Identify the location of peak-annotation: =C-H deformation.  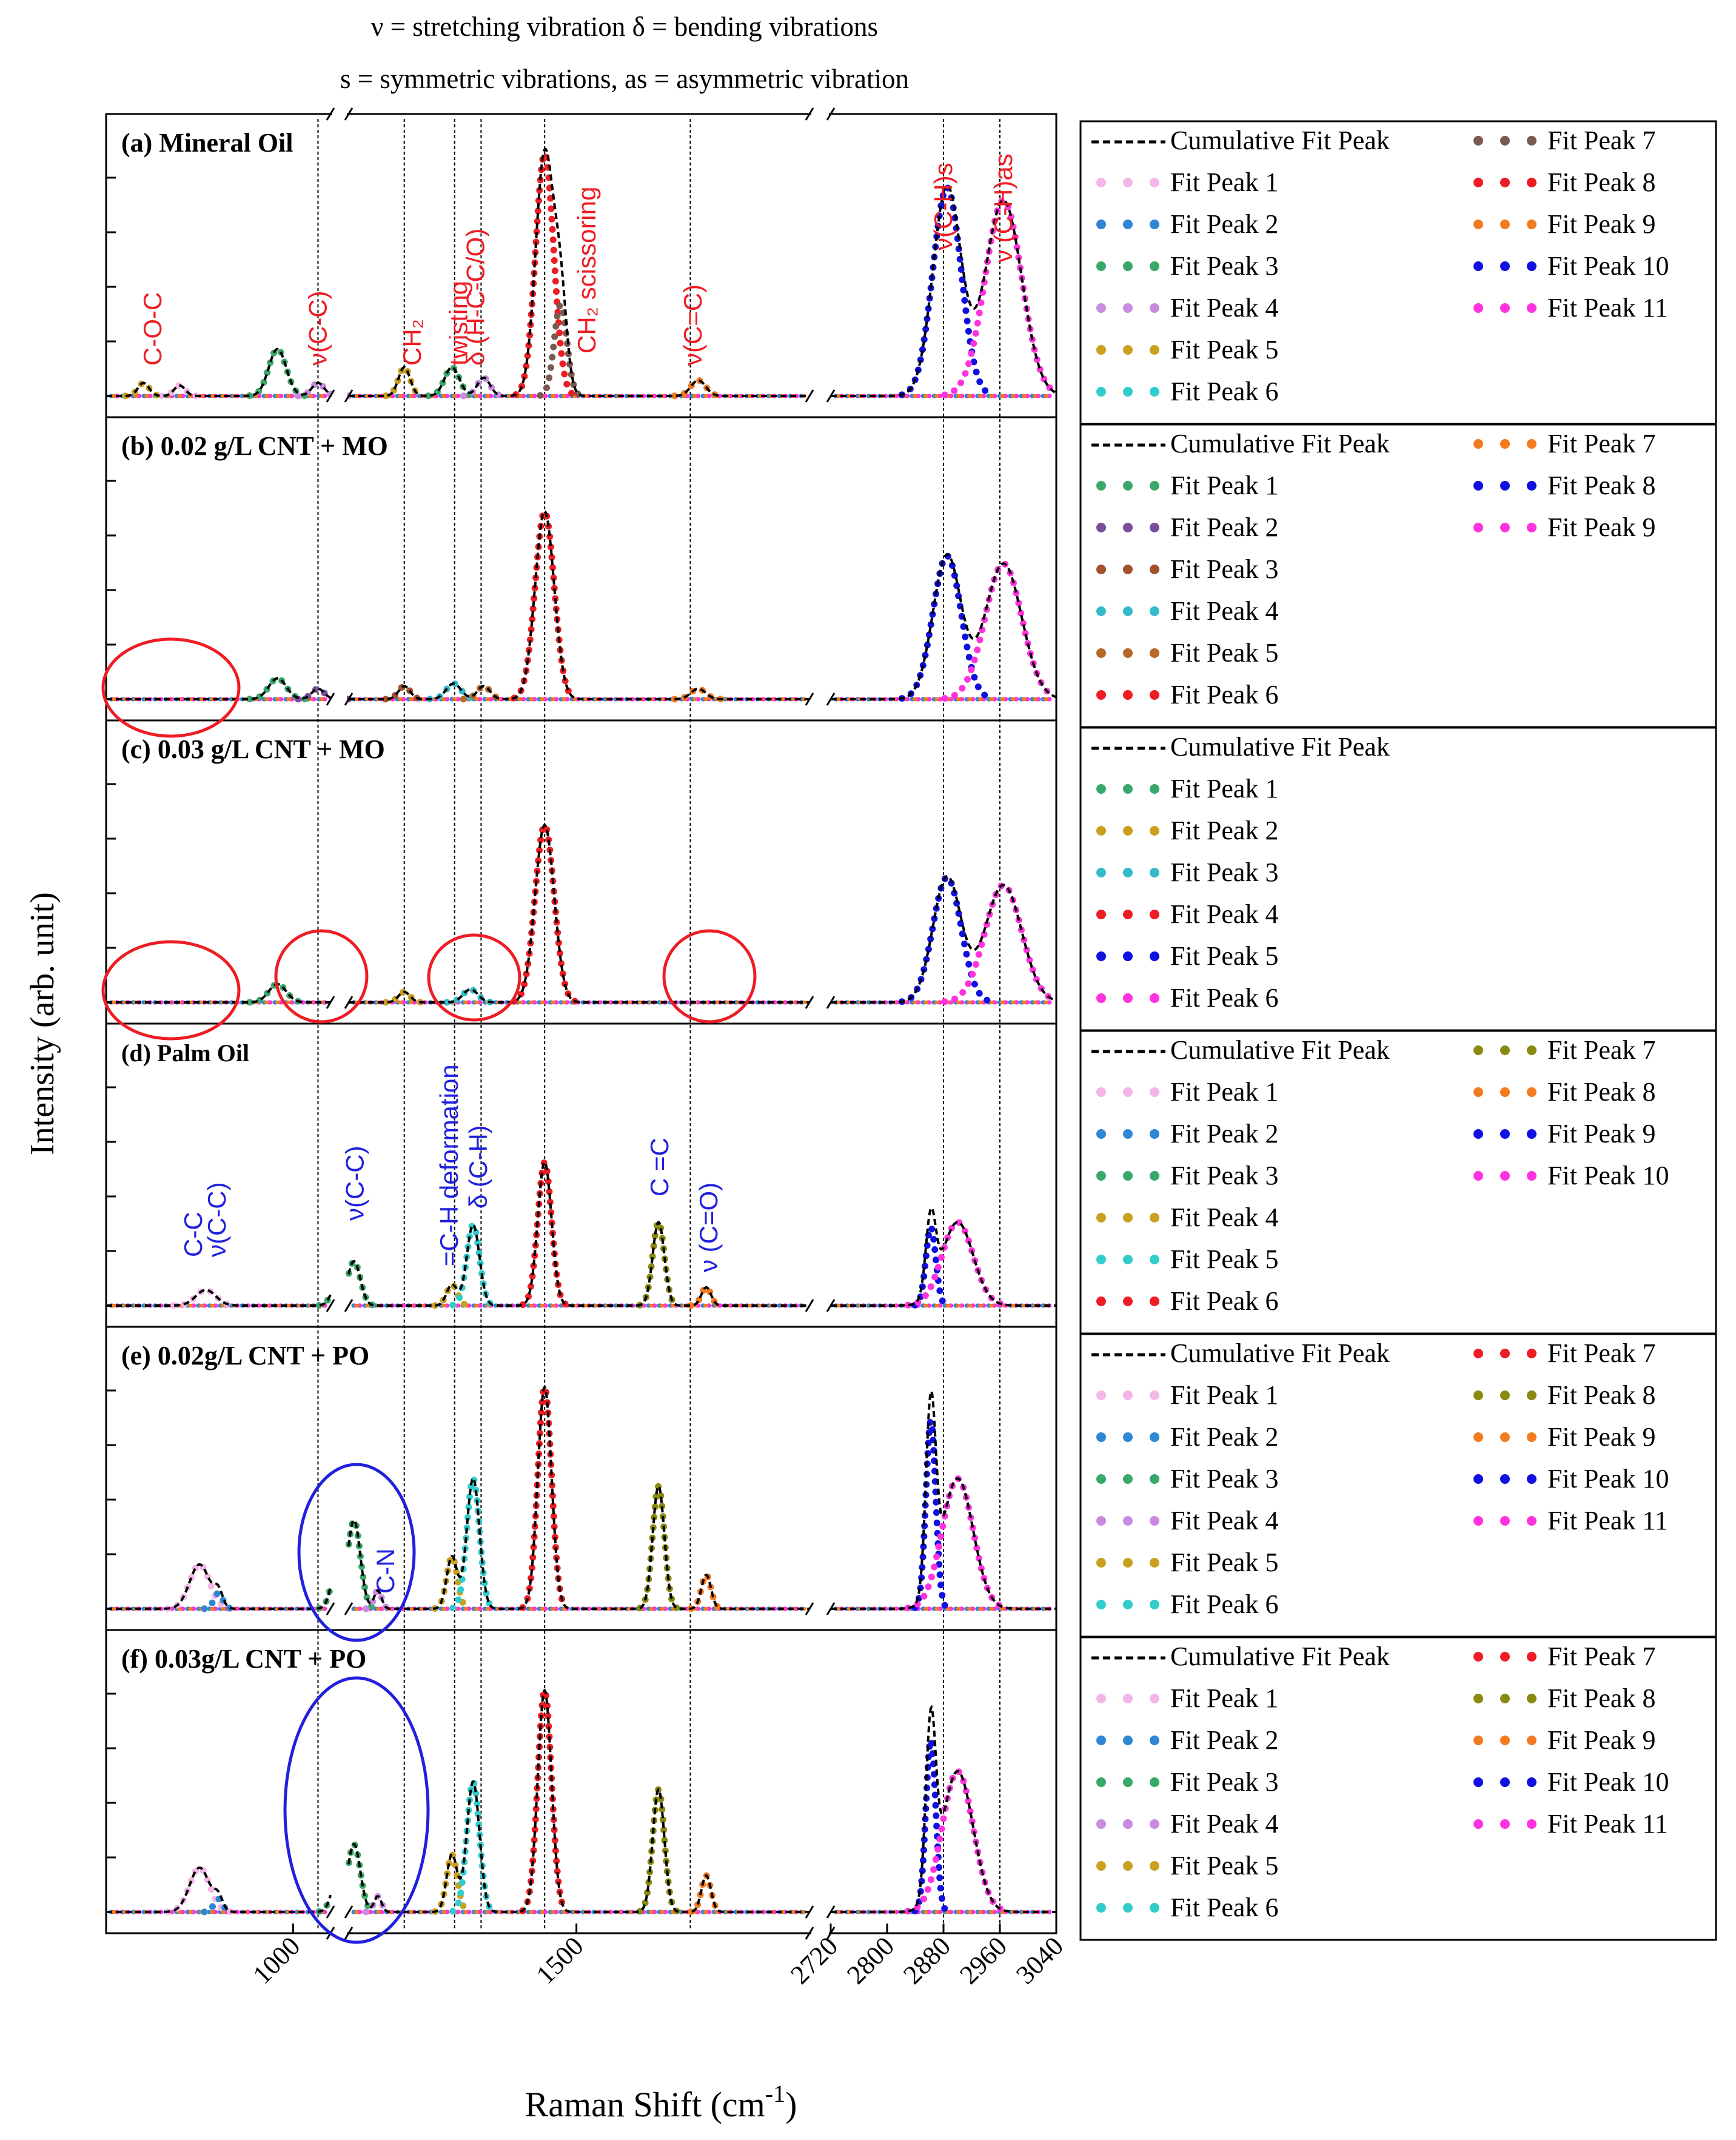
(449, 1165).